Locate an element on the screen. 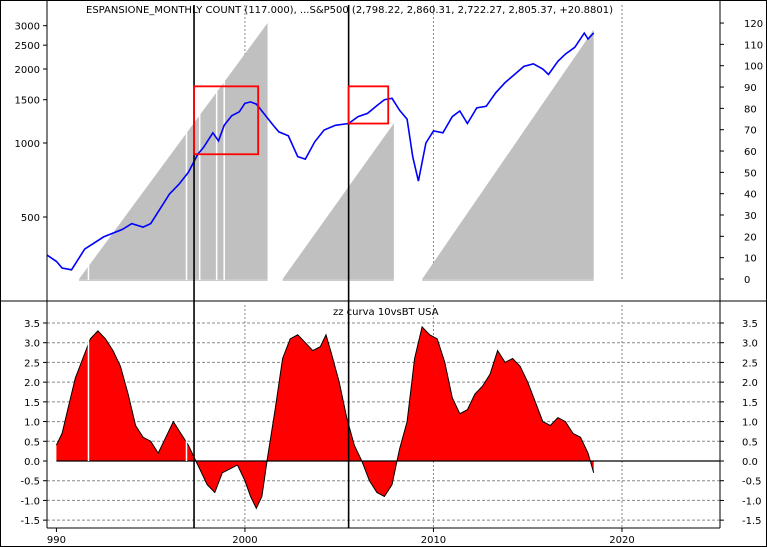 The width and height of the screenshot is (767, 547). top-left-tick-label: 2500 is located at coordinates (27, 46).